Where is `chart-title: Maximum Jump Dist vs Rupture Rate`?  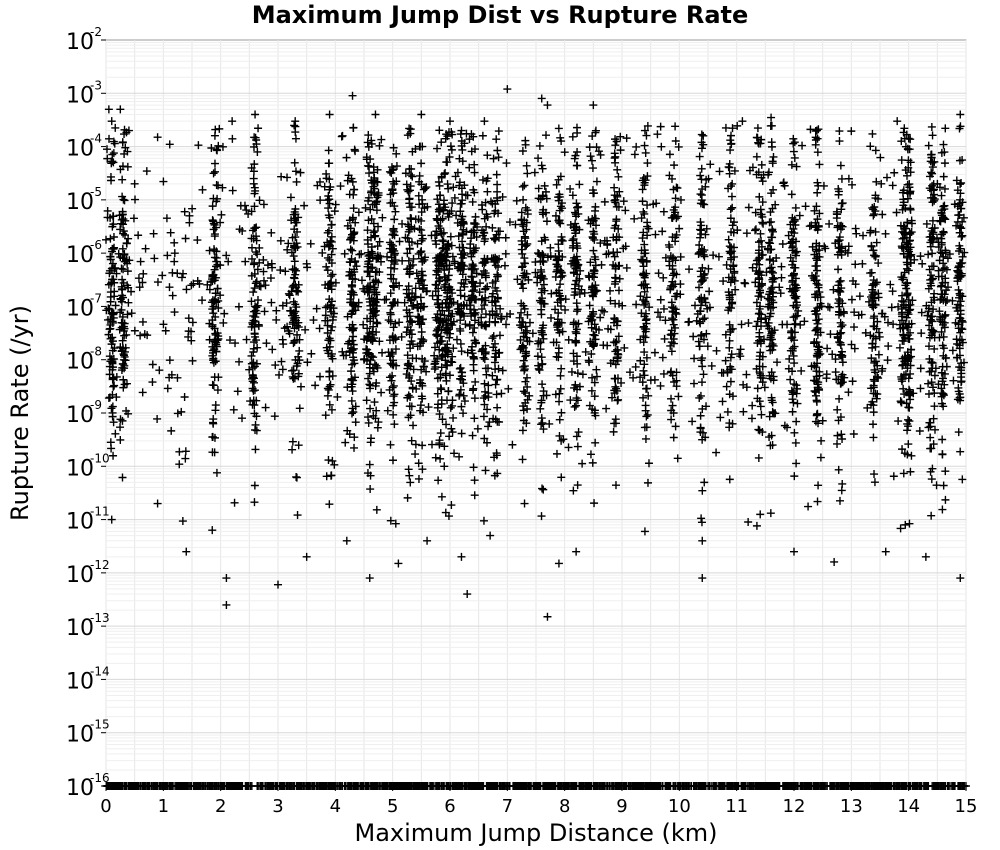 chart-title: Maximum Jump Dist vs Rupture Rate is located at coordinates (500, 15).